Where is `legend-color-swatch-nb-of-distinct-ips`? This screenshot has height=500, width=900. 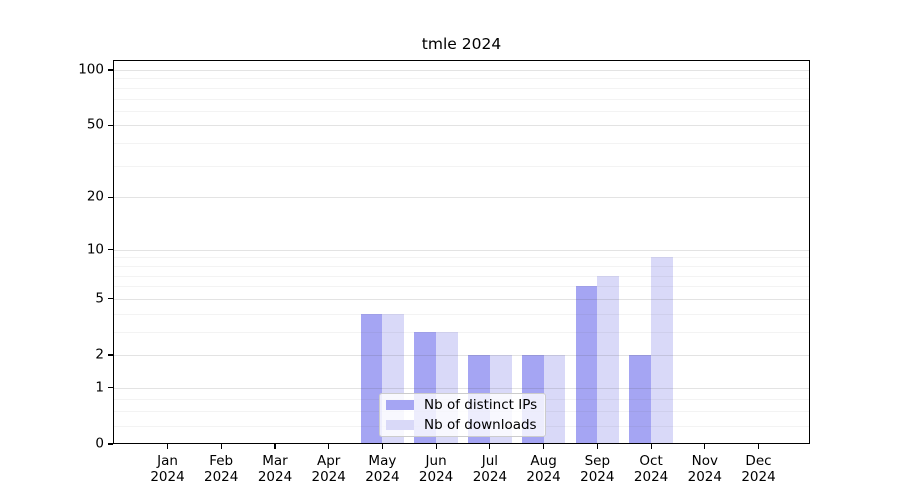
legend-color-swatch-nb-of-distinct-ips is located at coordinates (400, 405).